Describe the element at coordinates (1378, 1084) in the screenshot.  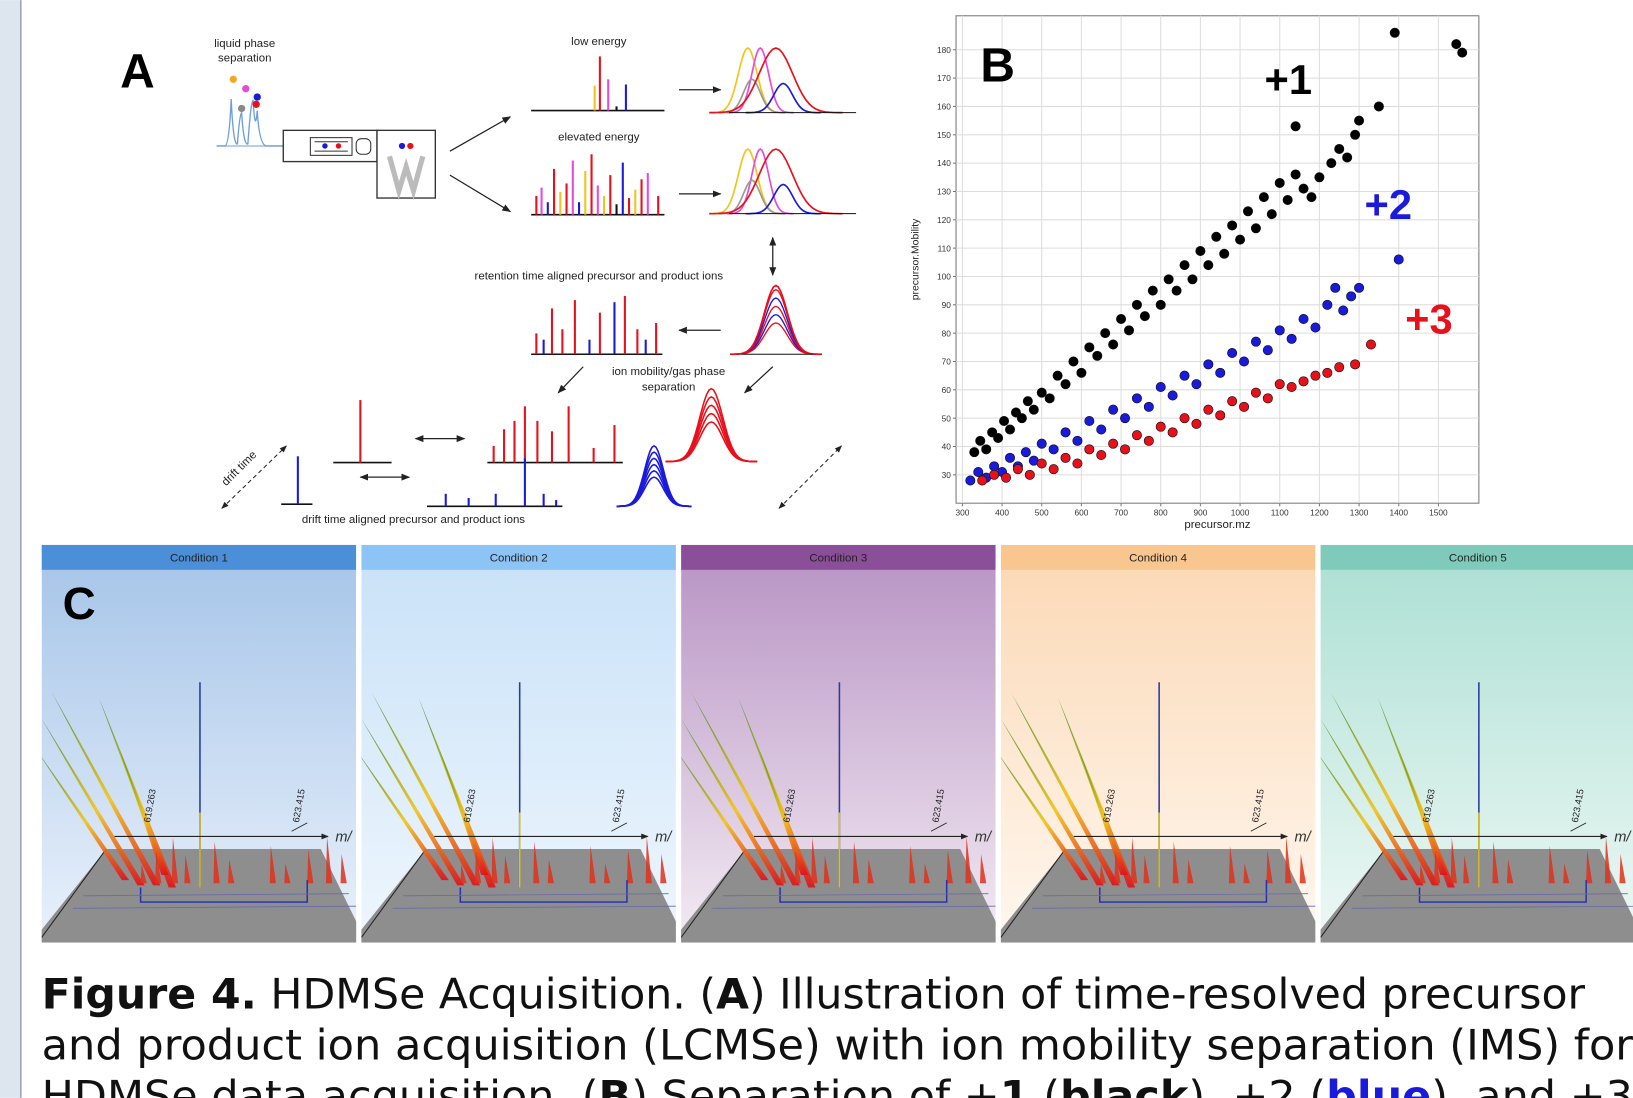
I see `caption-run: blue` at that location.